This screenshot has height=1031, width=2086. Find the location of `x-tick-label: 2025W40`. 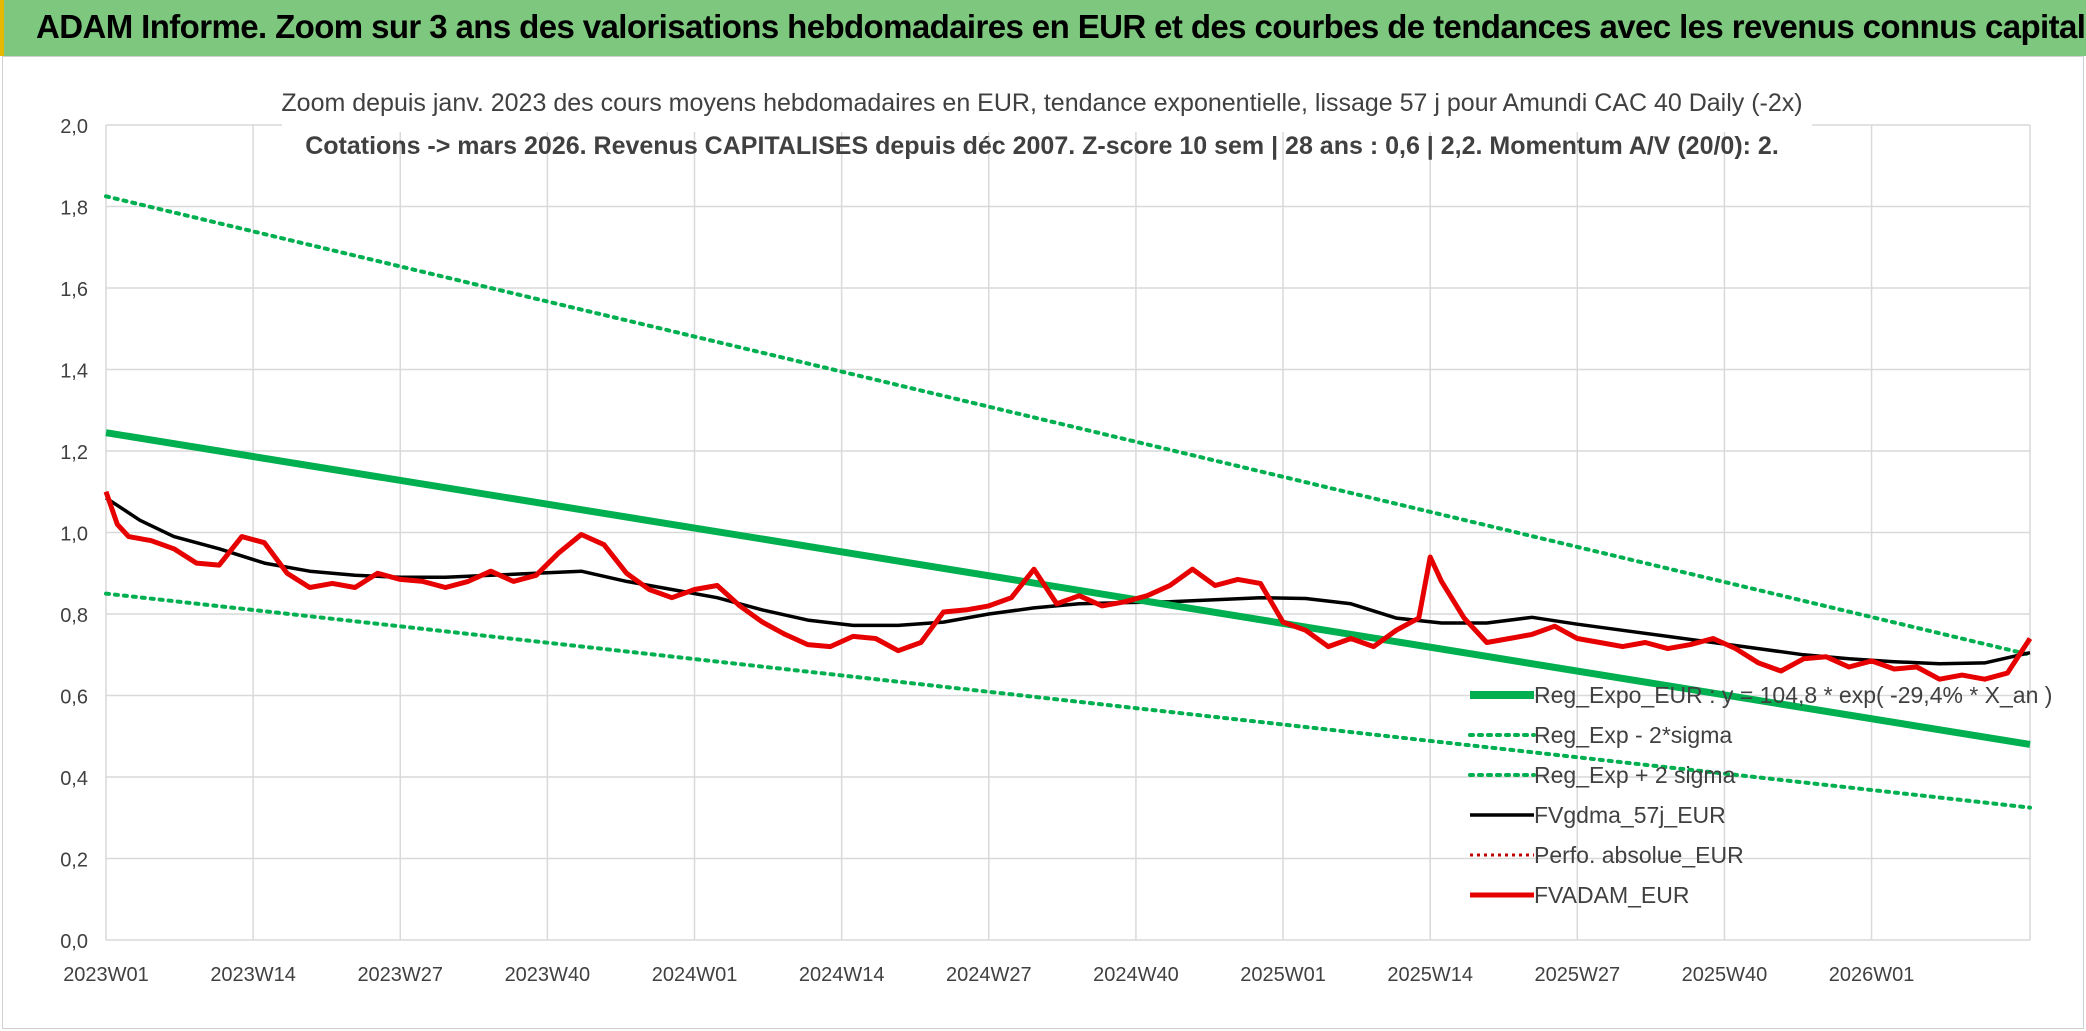

x-tick-label: 2025W40 is located at coordinates (1725, 975).